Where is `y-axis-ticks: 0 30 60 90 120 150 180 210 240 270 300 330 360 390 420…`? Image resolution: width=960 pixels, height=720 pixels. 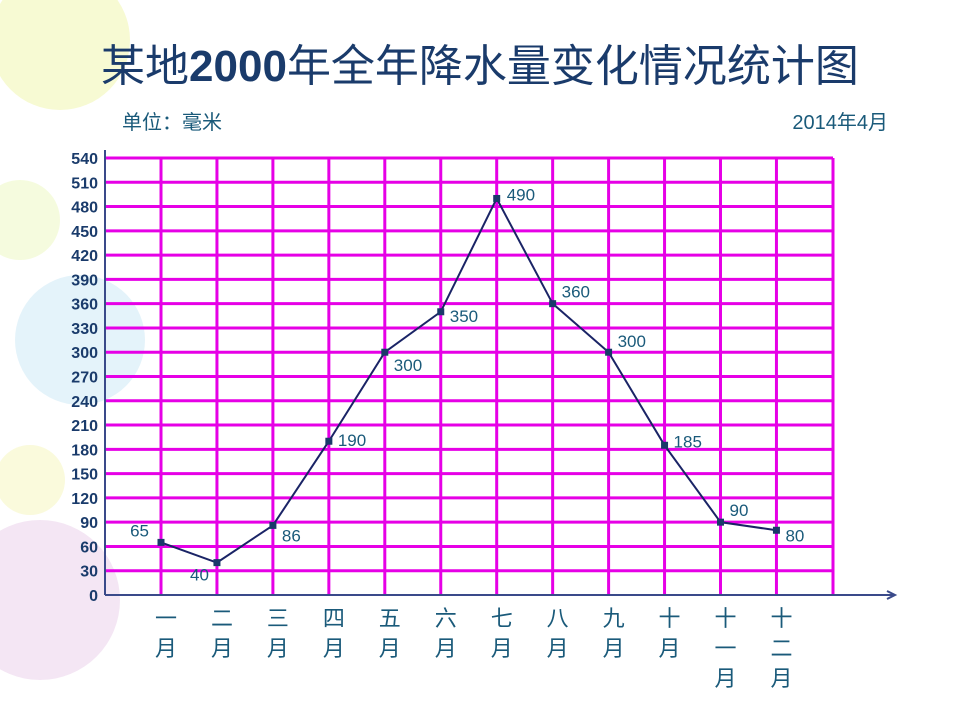 y-axis-ticks: 0 30 60 90 120 150 180 210 240 270 300 330 360 390 420… is located at coordinates (84, 378).